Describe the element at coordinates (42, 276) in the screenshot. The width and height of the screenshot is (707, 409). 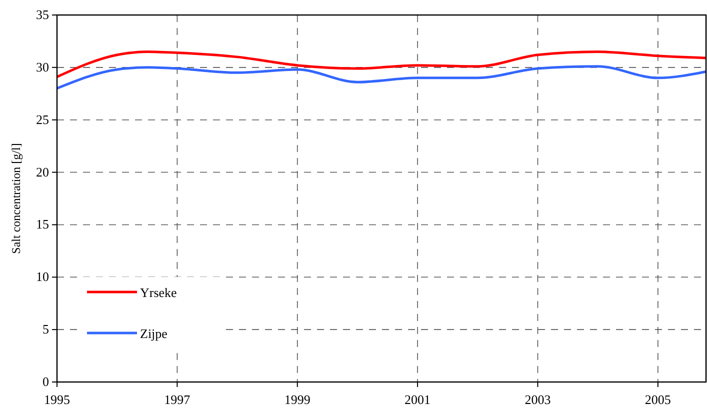
I see `y-tick-label: 10` at that location.